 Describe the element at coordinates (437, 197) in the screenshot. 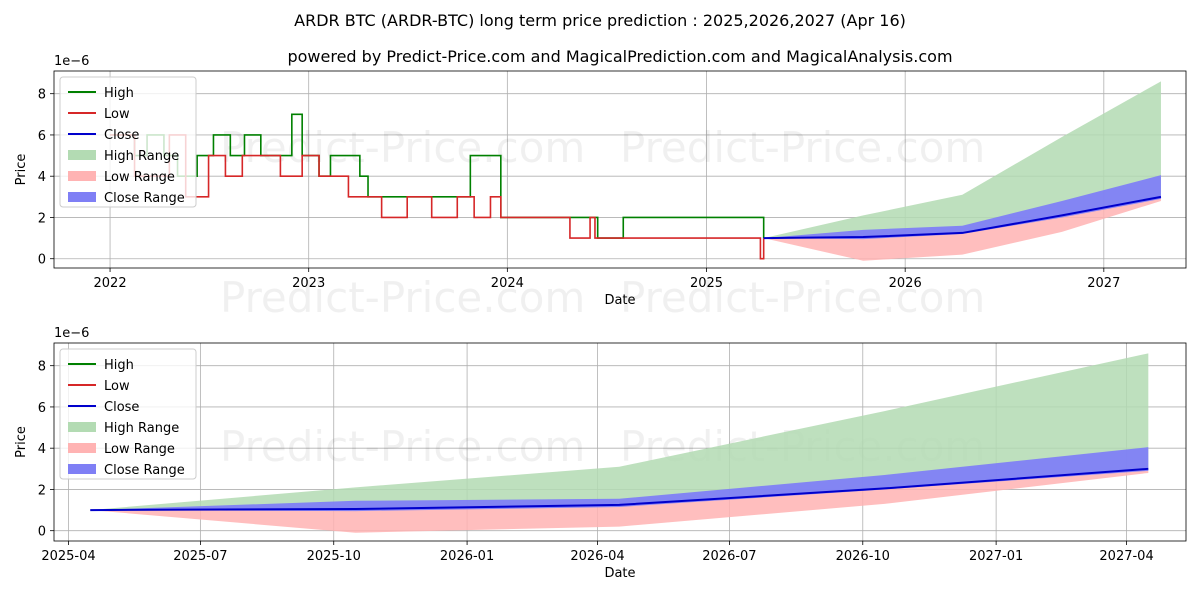

I see `low-line` at that location.